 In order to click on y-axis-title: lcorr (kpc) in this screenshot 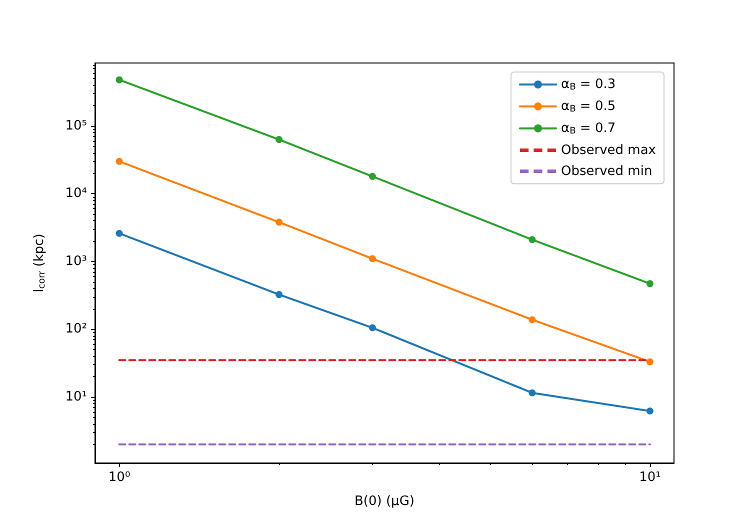, I will do `click(40, 263)`.